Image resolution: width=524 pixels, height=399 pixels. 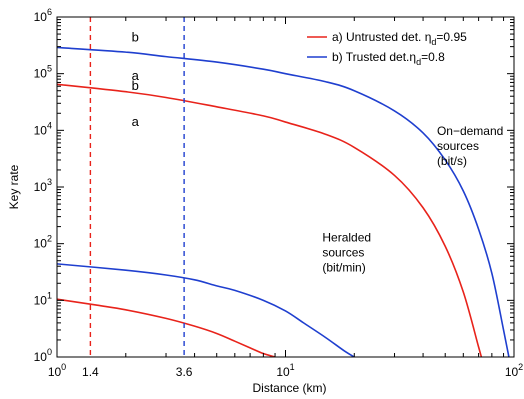 What do you see at coordinates (184, 372) in the screenshot?
I see `x-extra-tick-label: 3.6` at bounding box center [184, 372].